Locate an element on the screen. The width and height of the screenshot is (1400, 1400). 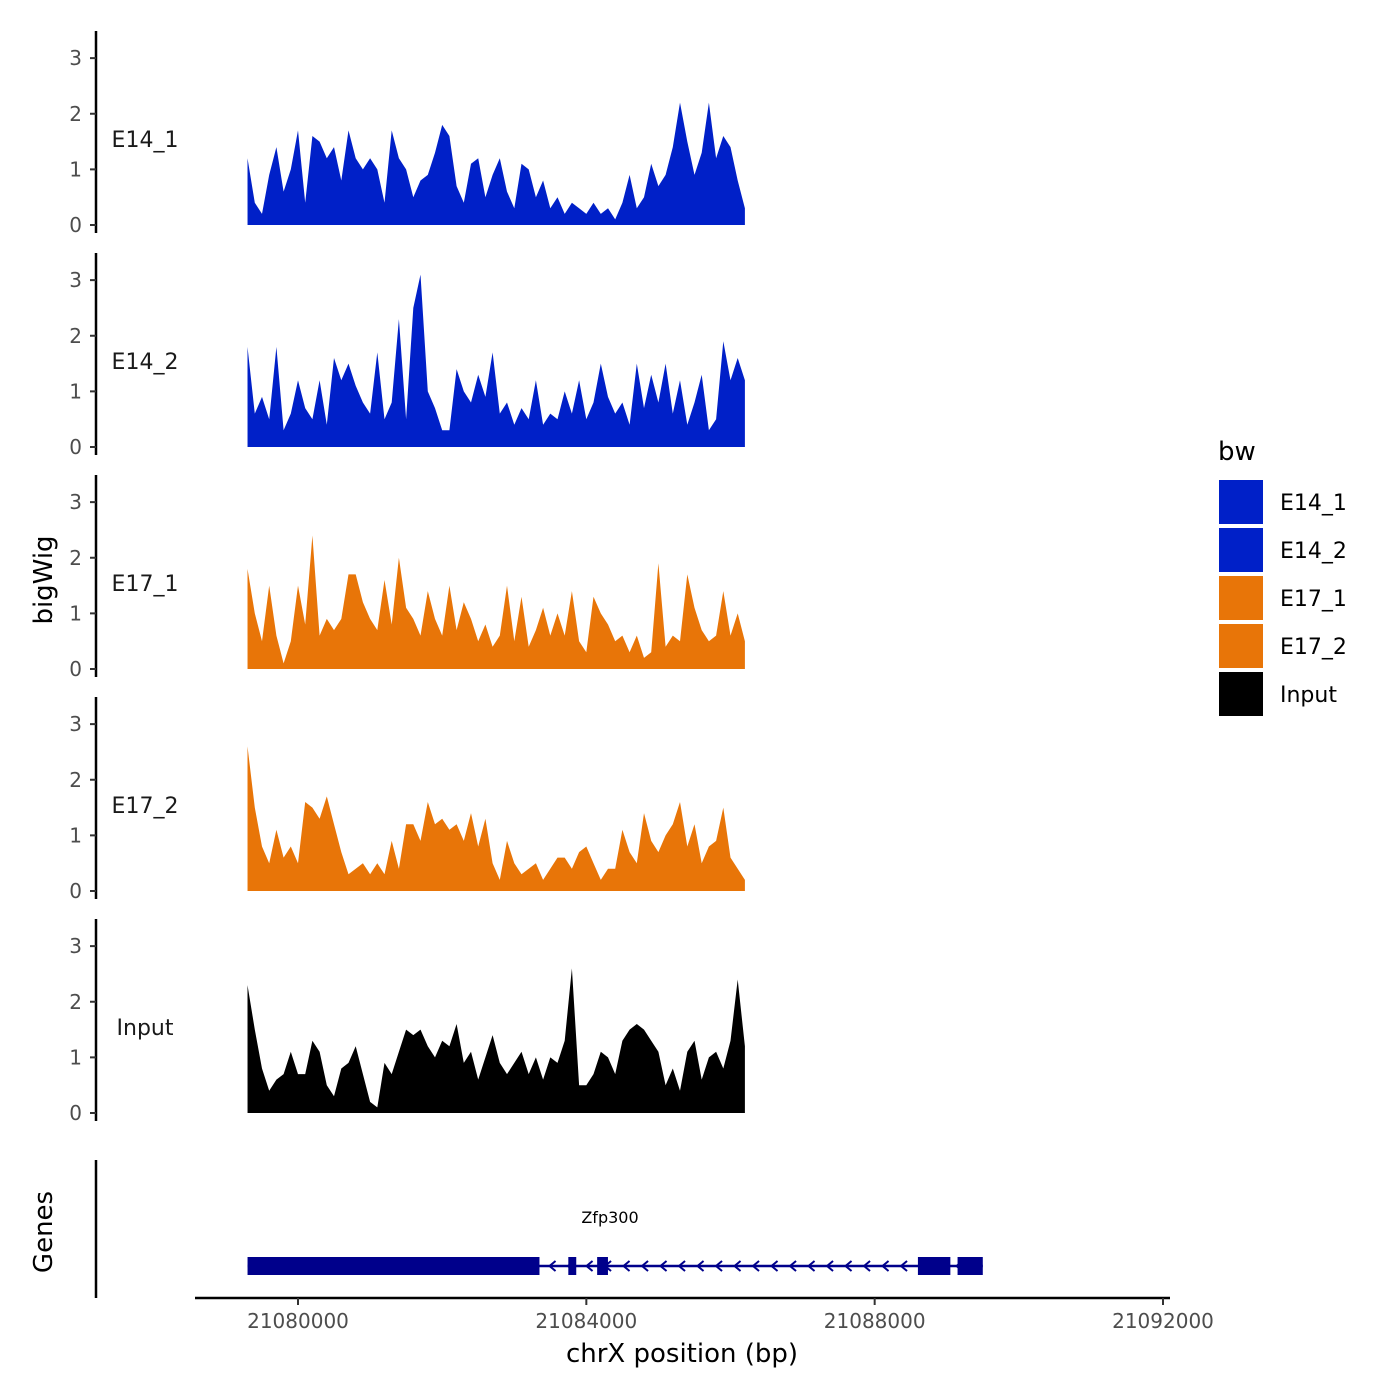
track-label-E17_2: E17_2 is located at coordinates (145, 806).